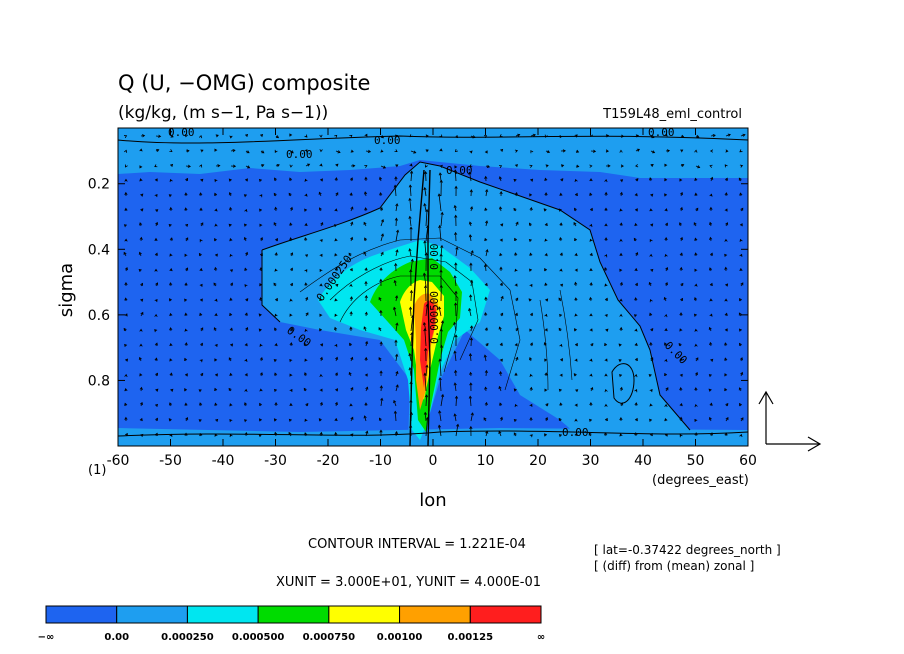  I want to click on contour-interval-text: CONTOUR INTERVAL = 1.221E-04, so click(417, 544).